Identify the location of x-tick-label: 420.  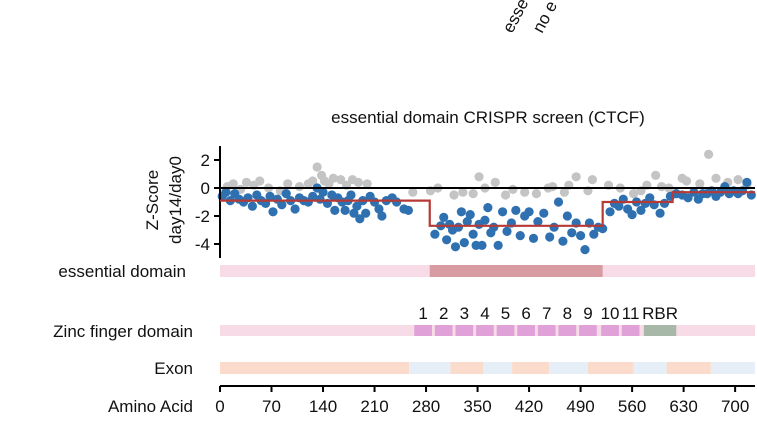
(529, 406).